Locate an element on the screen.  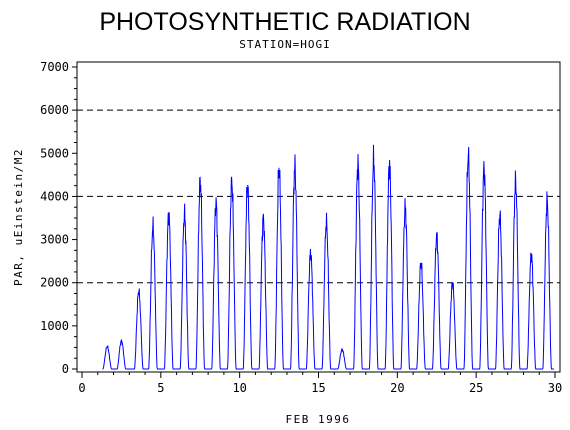
y-axis-label: PAR, uEinstein/M2 is located at coordinates (18, 217).